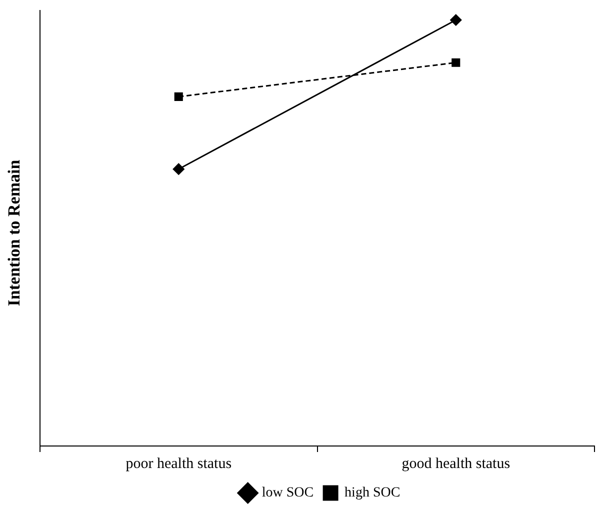 This screenshot has height=510, width=601. What do you see at coordinates (14, 232) in the screenshot?
I see `y-axis-title: Intention to Remain` at bounding box center [14, 232].